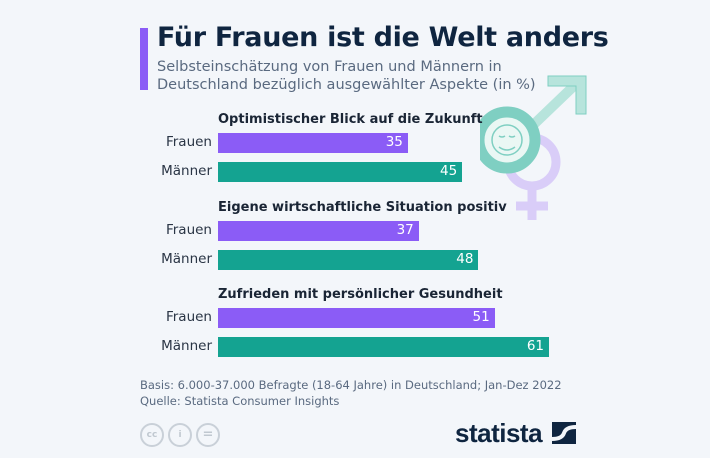 The image size is (710, 458). I want to click on group-title: Optimistischer Blick auf die Zukunft, so click(350, 119).